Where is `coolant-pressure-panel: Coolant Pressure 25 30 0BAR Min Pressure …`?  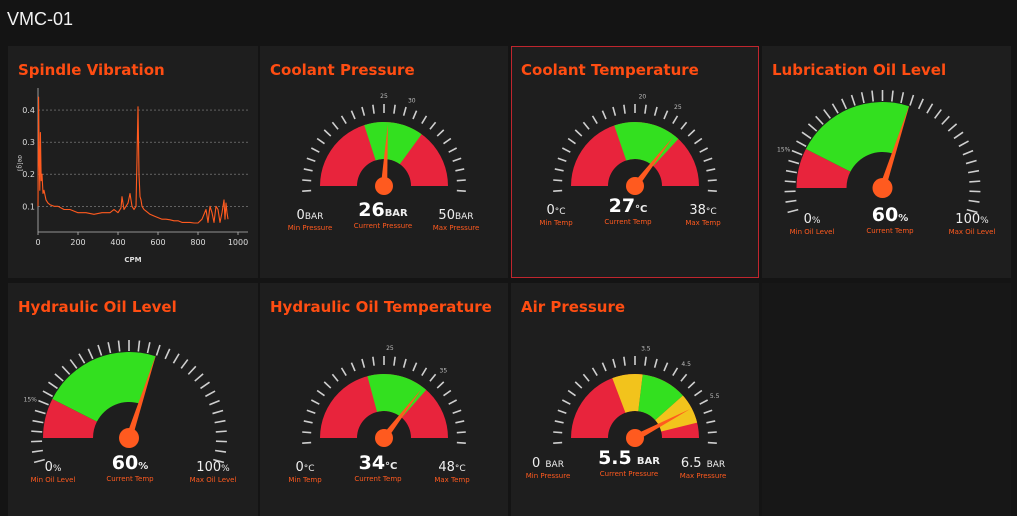
coolant-pressure-panel: Coolant Pressure 25 30 0BAR Min Pressure … is located at coordinates (384, 162).